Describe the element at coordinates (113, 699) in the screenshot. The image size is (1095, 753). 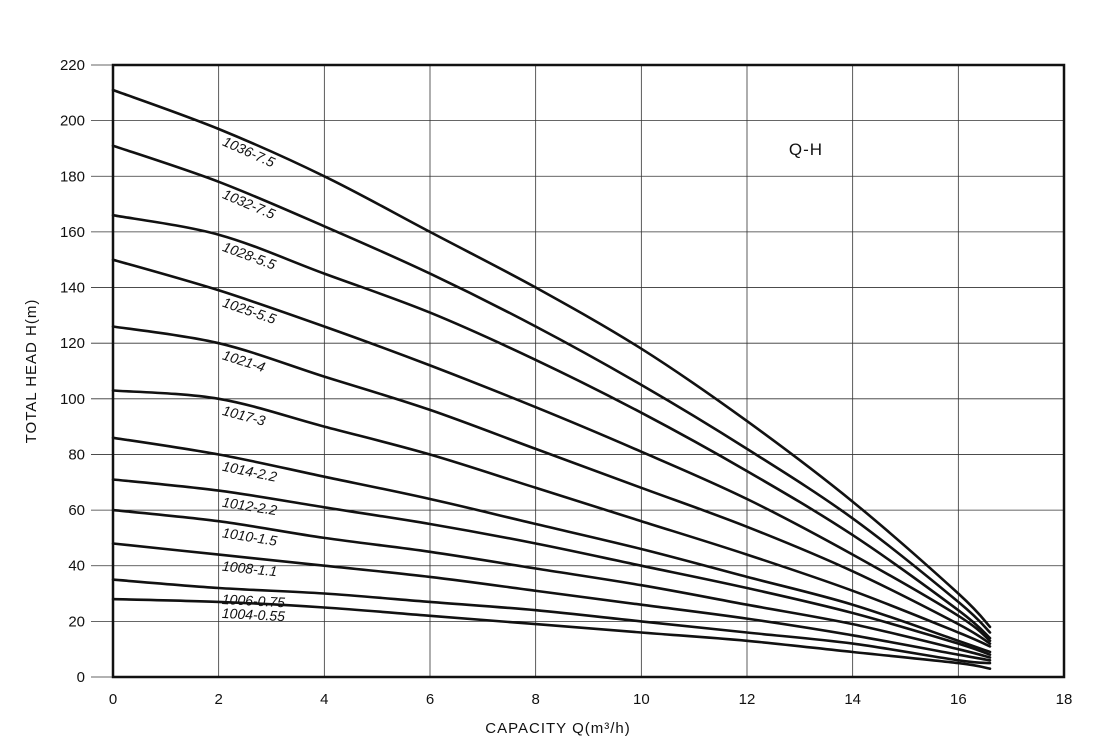
I see `x-tick-label: 0` at that location.